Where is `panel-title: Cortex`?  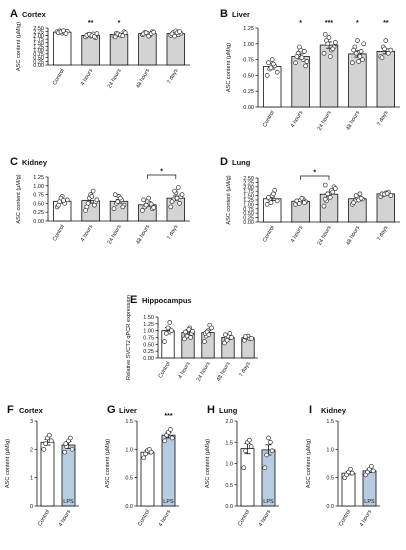
panel-title: Cortex is located at coordinates (31, 410).